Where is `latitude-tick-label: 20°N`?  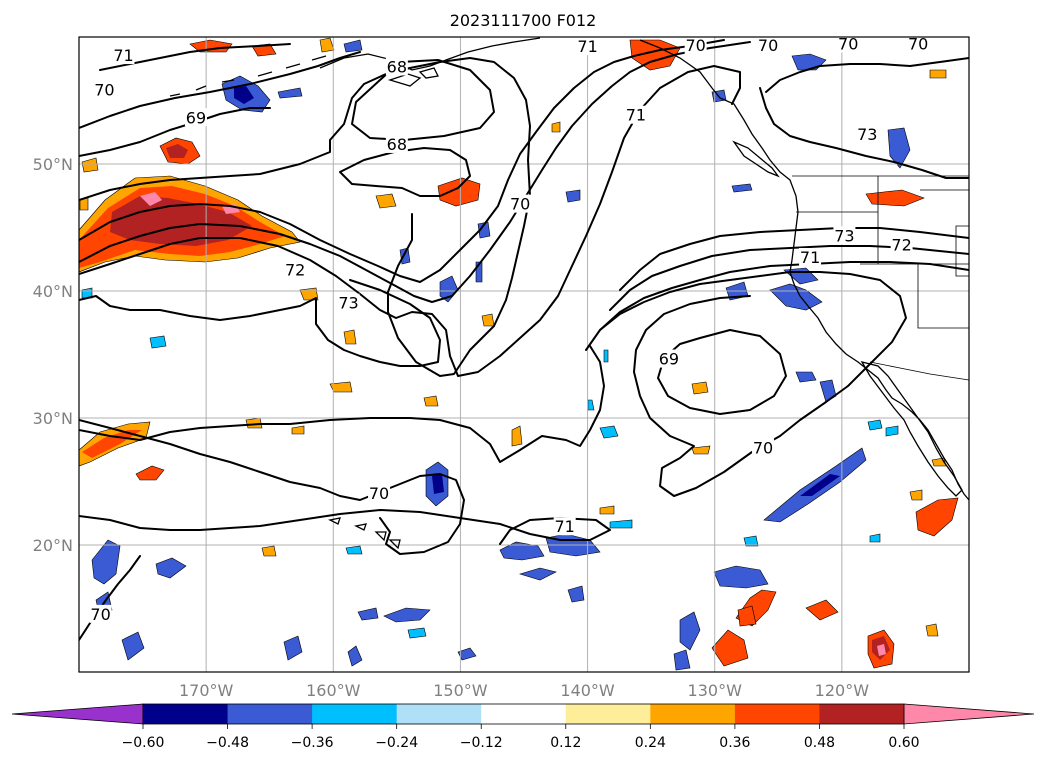 latitude-tick-label: 20°N is located at coordinates (53, 545).